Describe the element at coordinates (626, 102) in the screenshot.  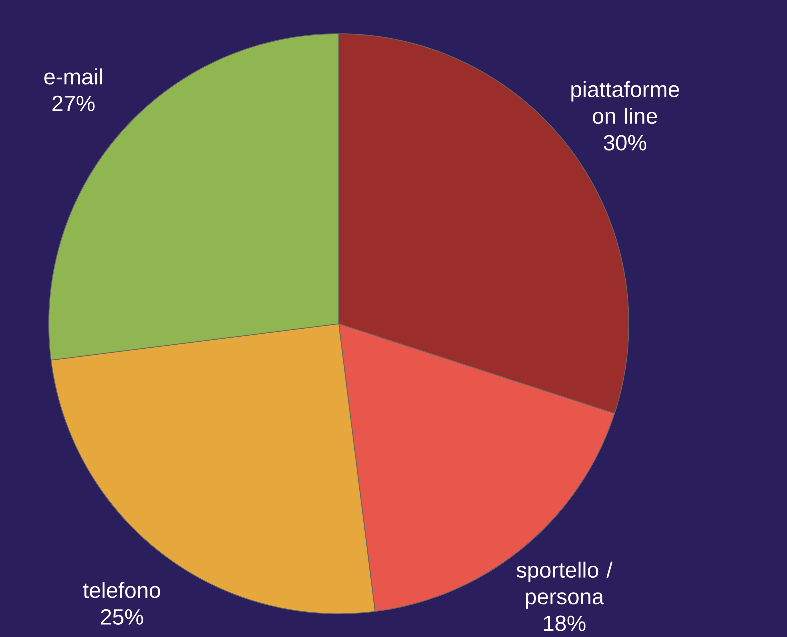
I see `slice-label: piattaforme on line` at that location.